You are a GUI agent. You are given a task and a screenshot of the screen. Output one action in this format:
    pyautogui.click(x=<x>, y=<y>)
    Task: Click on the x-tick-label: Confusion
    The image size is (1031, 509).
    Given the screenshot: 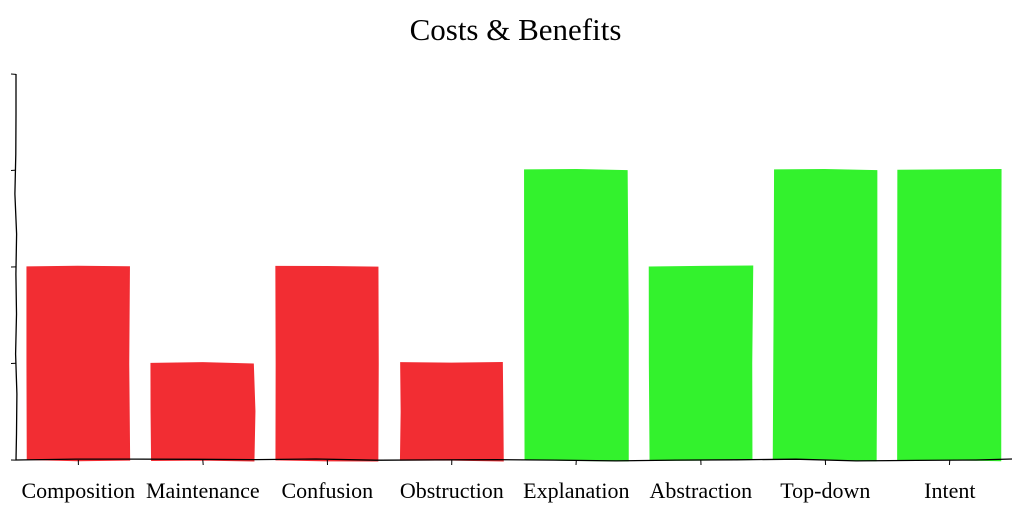 What is the action you would take?
    pyautogui.click(x=327, y=490)
    